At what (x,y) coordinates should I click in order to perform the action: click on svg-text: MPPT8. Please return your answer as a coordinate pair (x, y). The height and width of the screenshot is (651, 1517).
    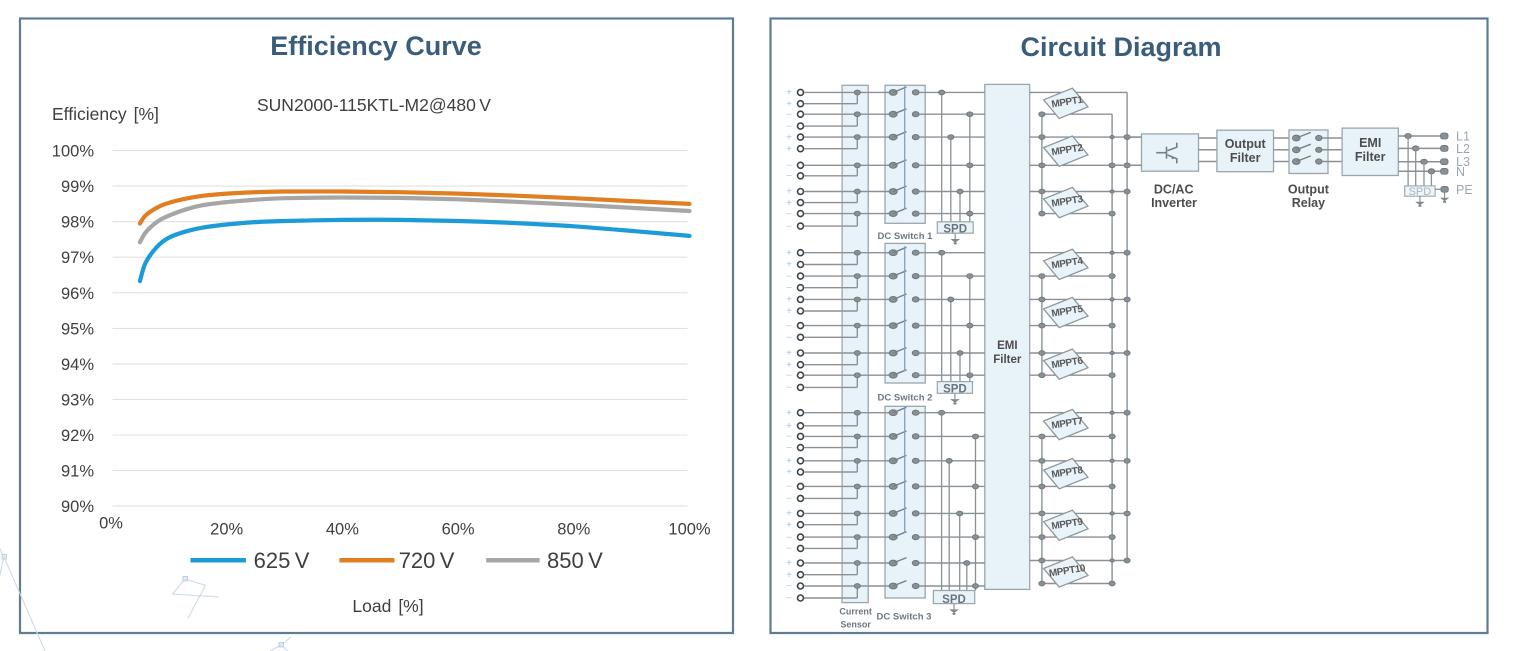
    Looking at the image, I should click on (1068, 473).